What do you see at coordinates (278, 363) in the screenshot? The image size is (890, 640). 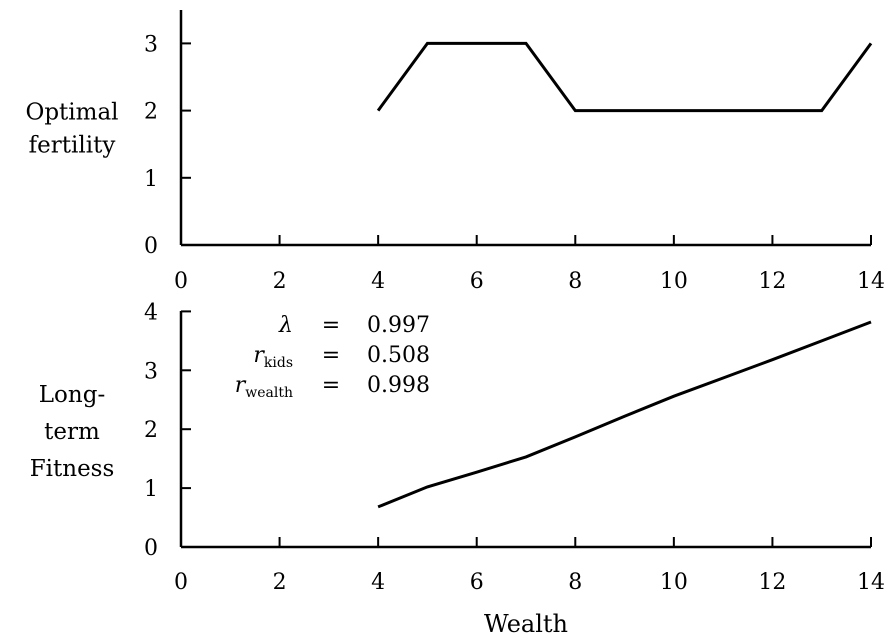 I see `annotation-subscript: kids` at bounding box center [278, 363].